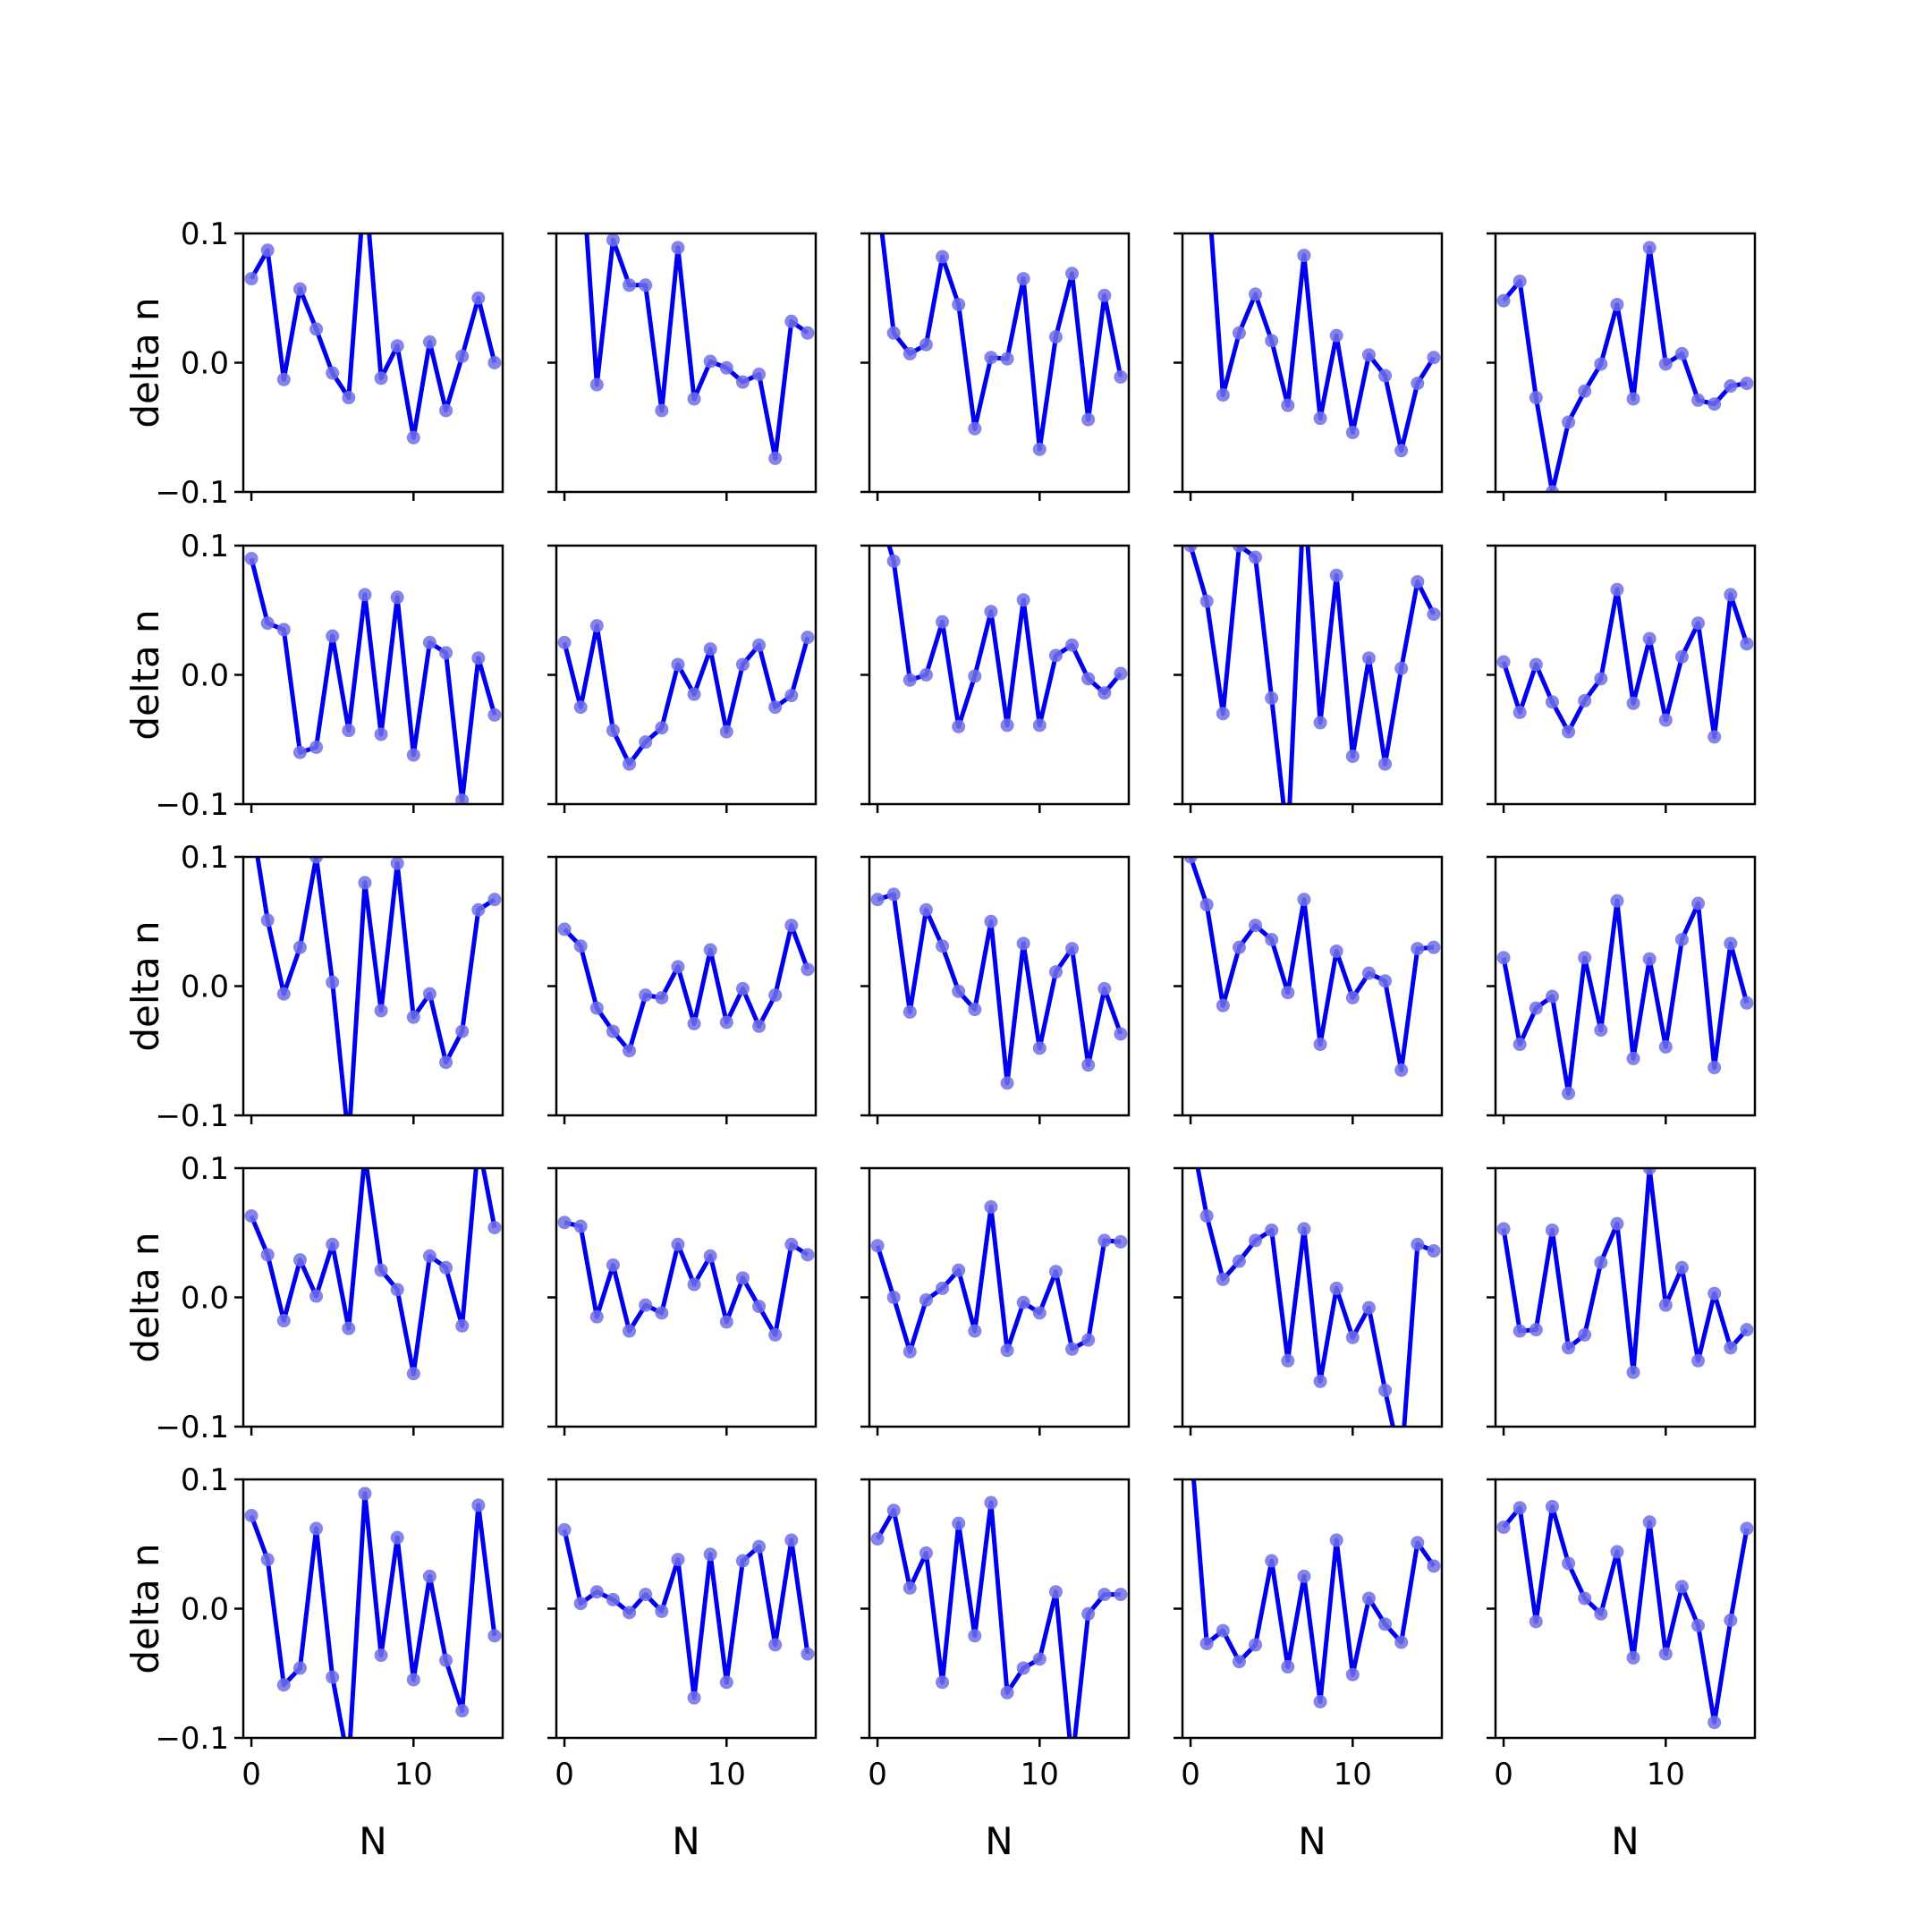 This screenshot has width=1932, height=1932. What do you see at coordinates (1622, 366) in the screenshot?
I see `panel-r0-c4` at bounding box center [1622, 366].